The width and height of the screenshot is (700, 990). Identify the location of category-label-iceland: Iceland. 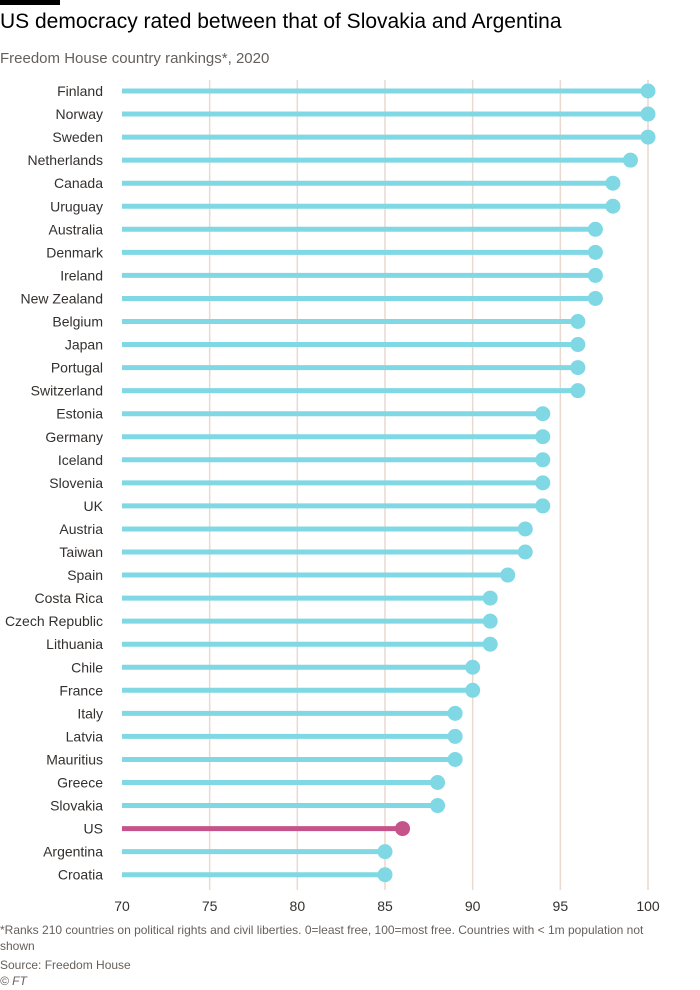
(80, 460).